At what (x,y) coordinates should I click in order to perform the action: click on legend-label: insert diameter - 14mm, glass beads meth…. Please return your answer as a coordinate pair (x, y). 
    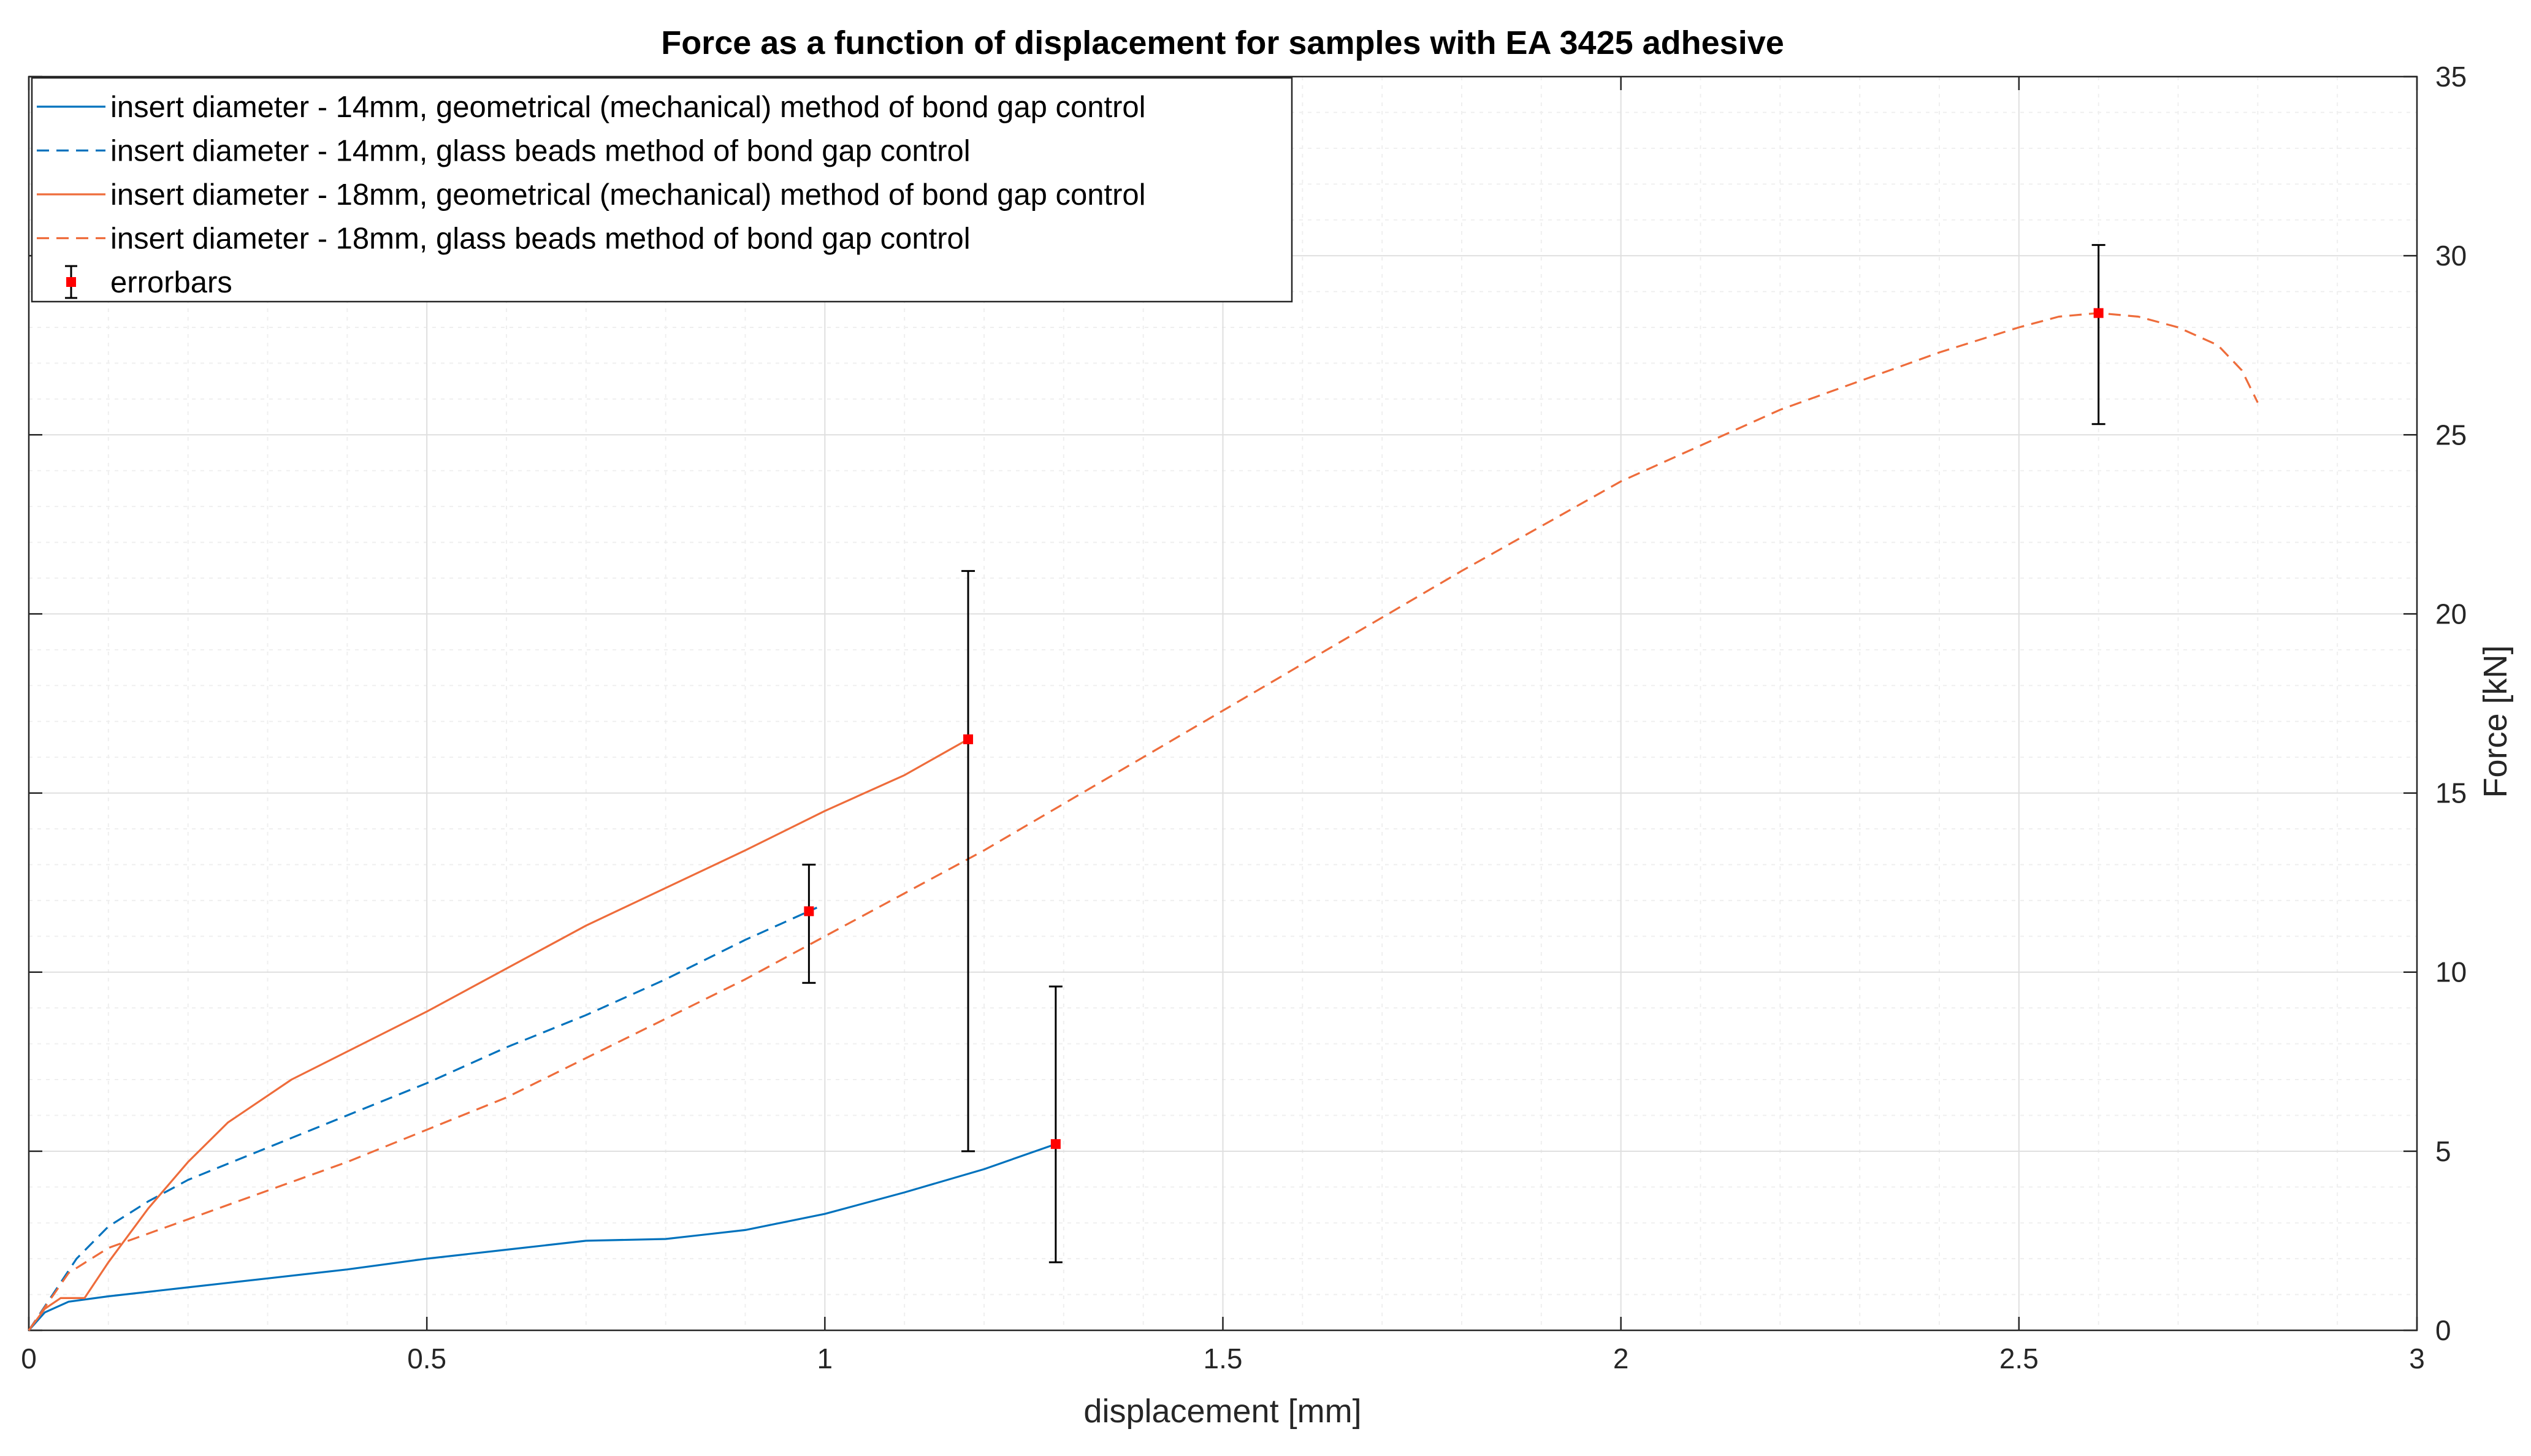
    Looking at the image, I should click on (540, 151).